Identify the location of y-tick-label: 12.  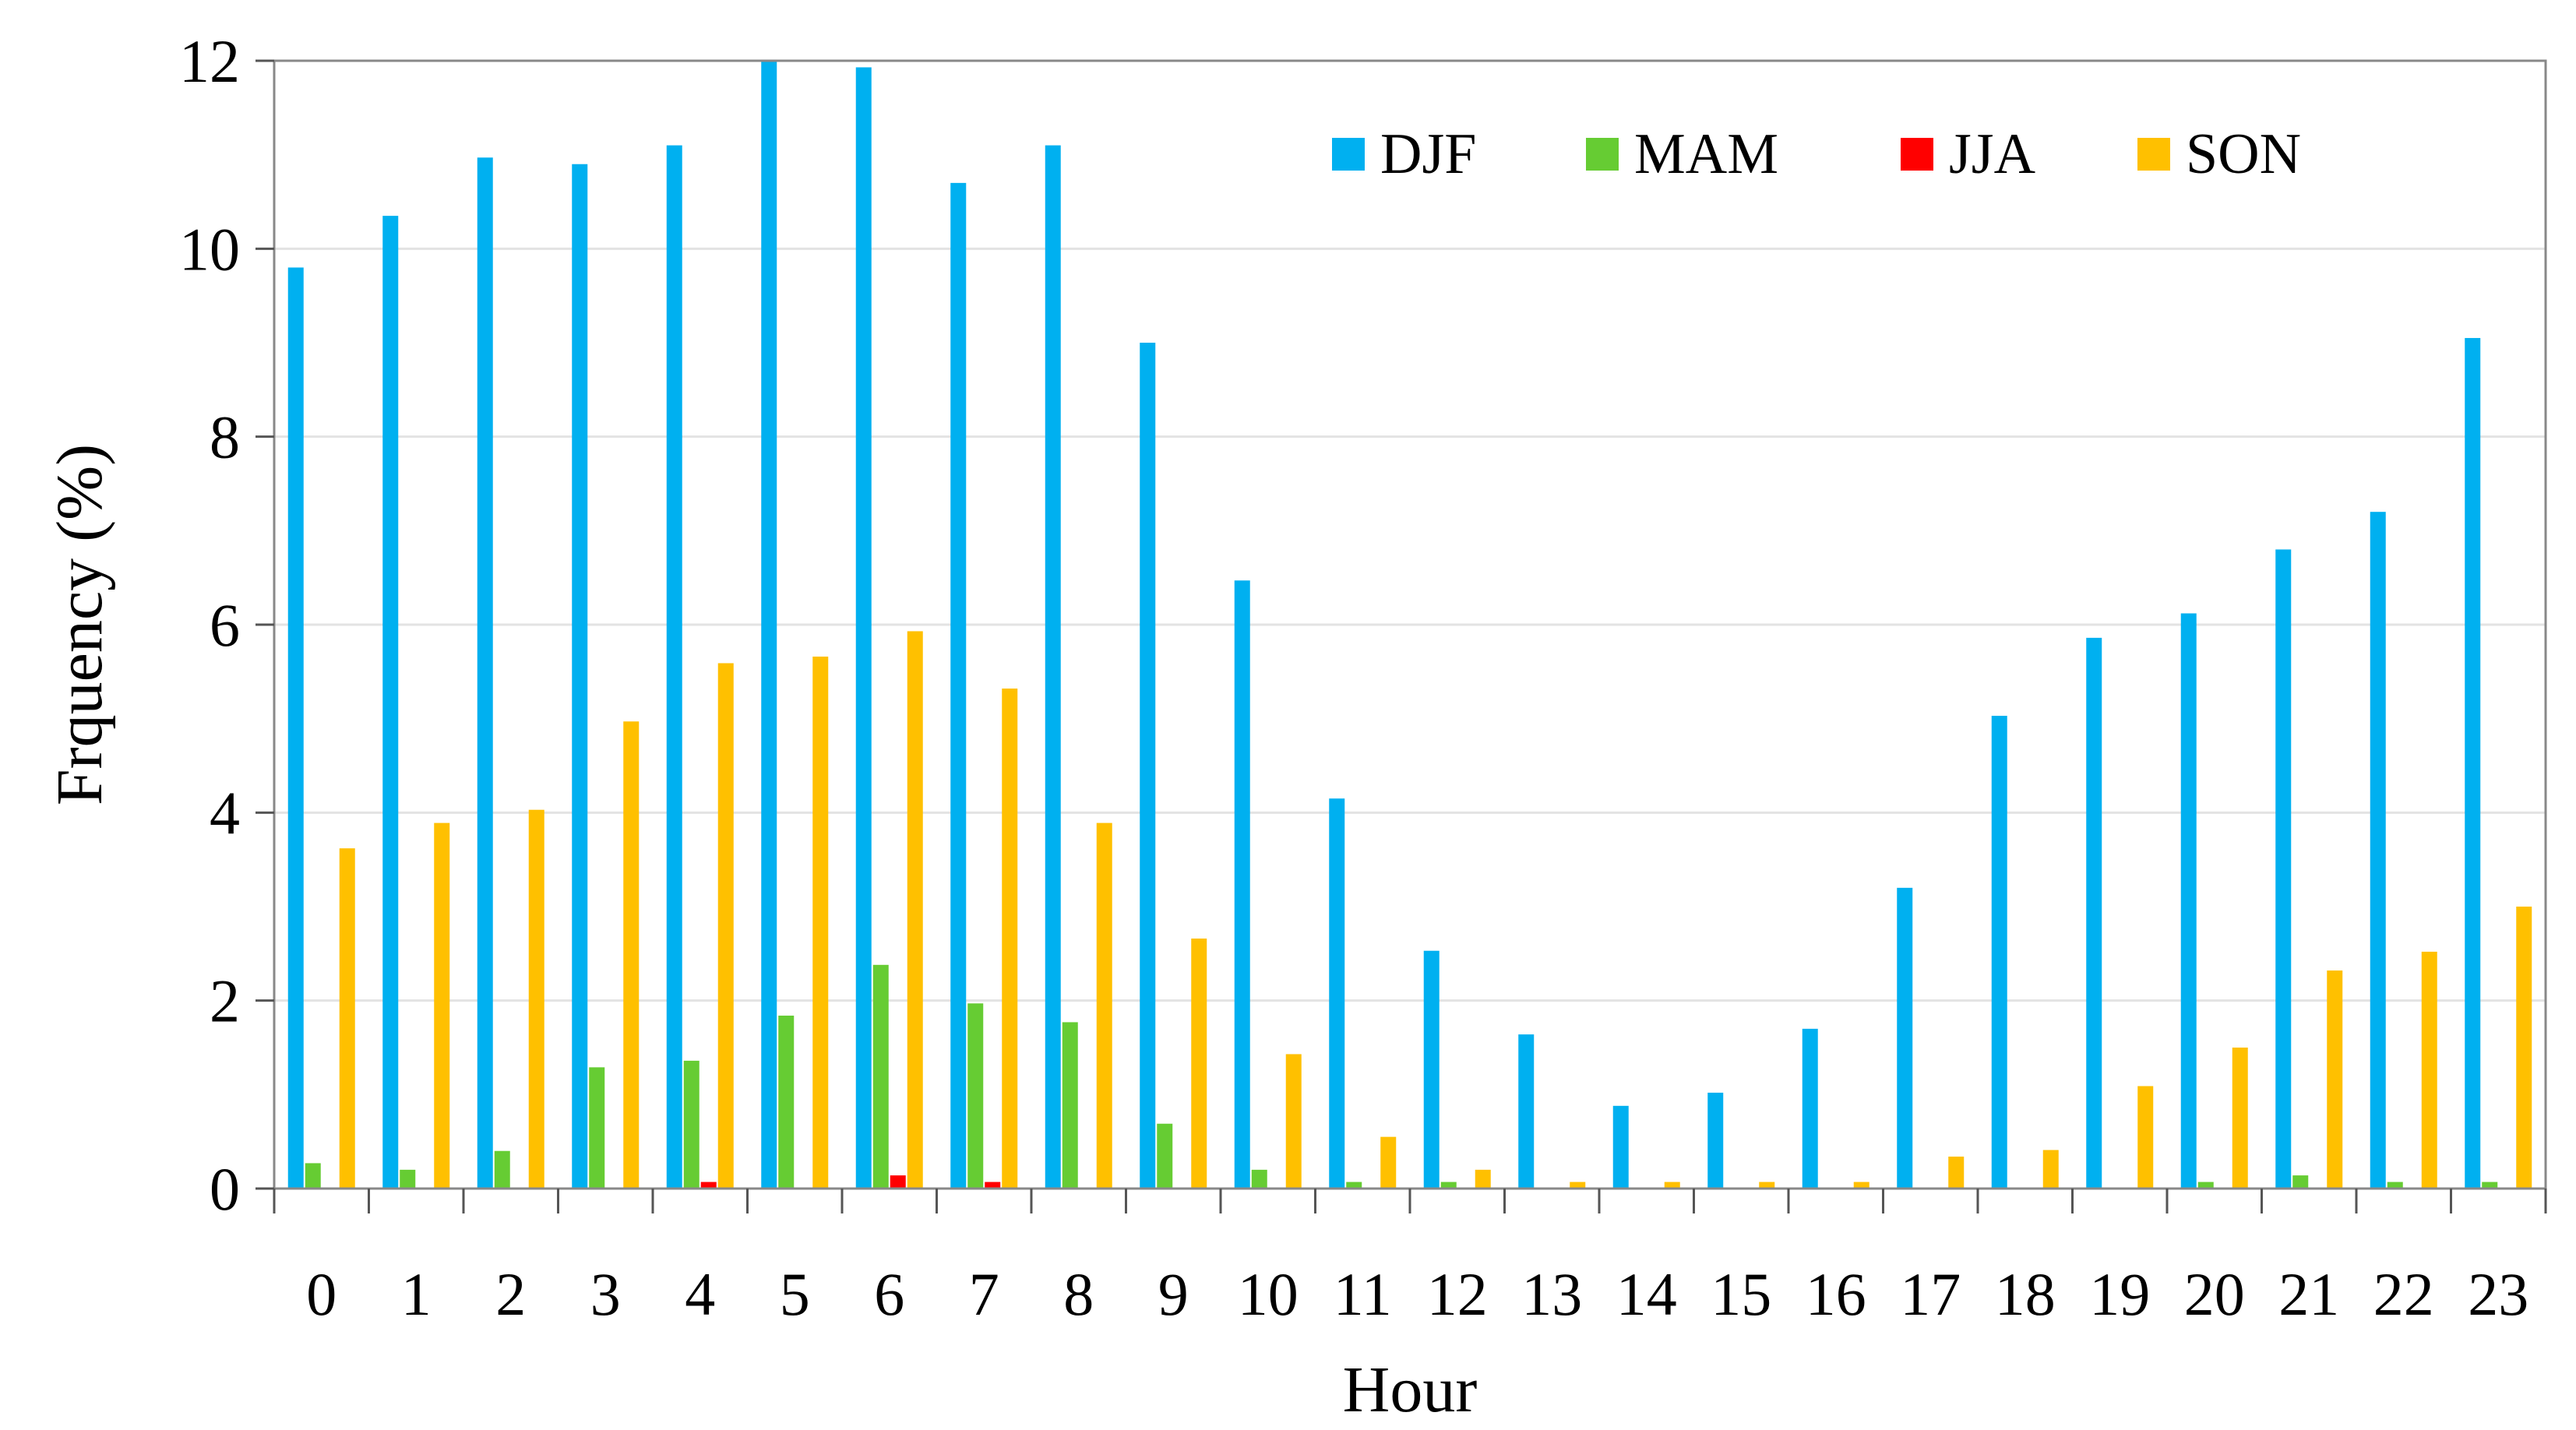
(210, 61).